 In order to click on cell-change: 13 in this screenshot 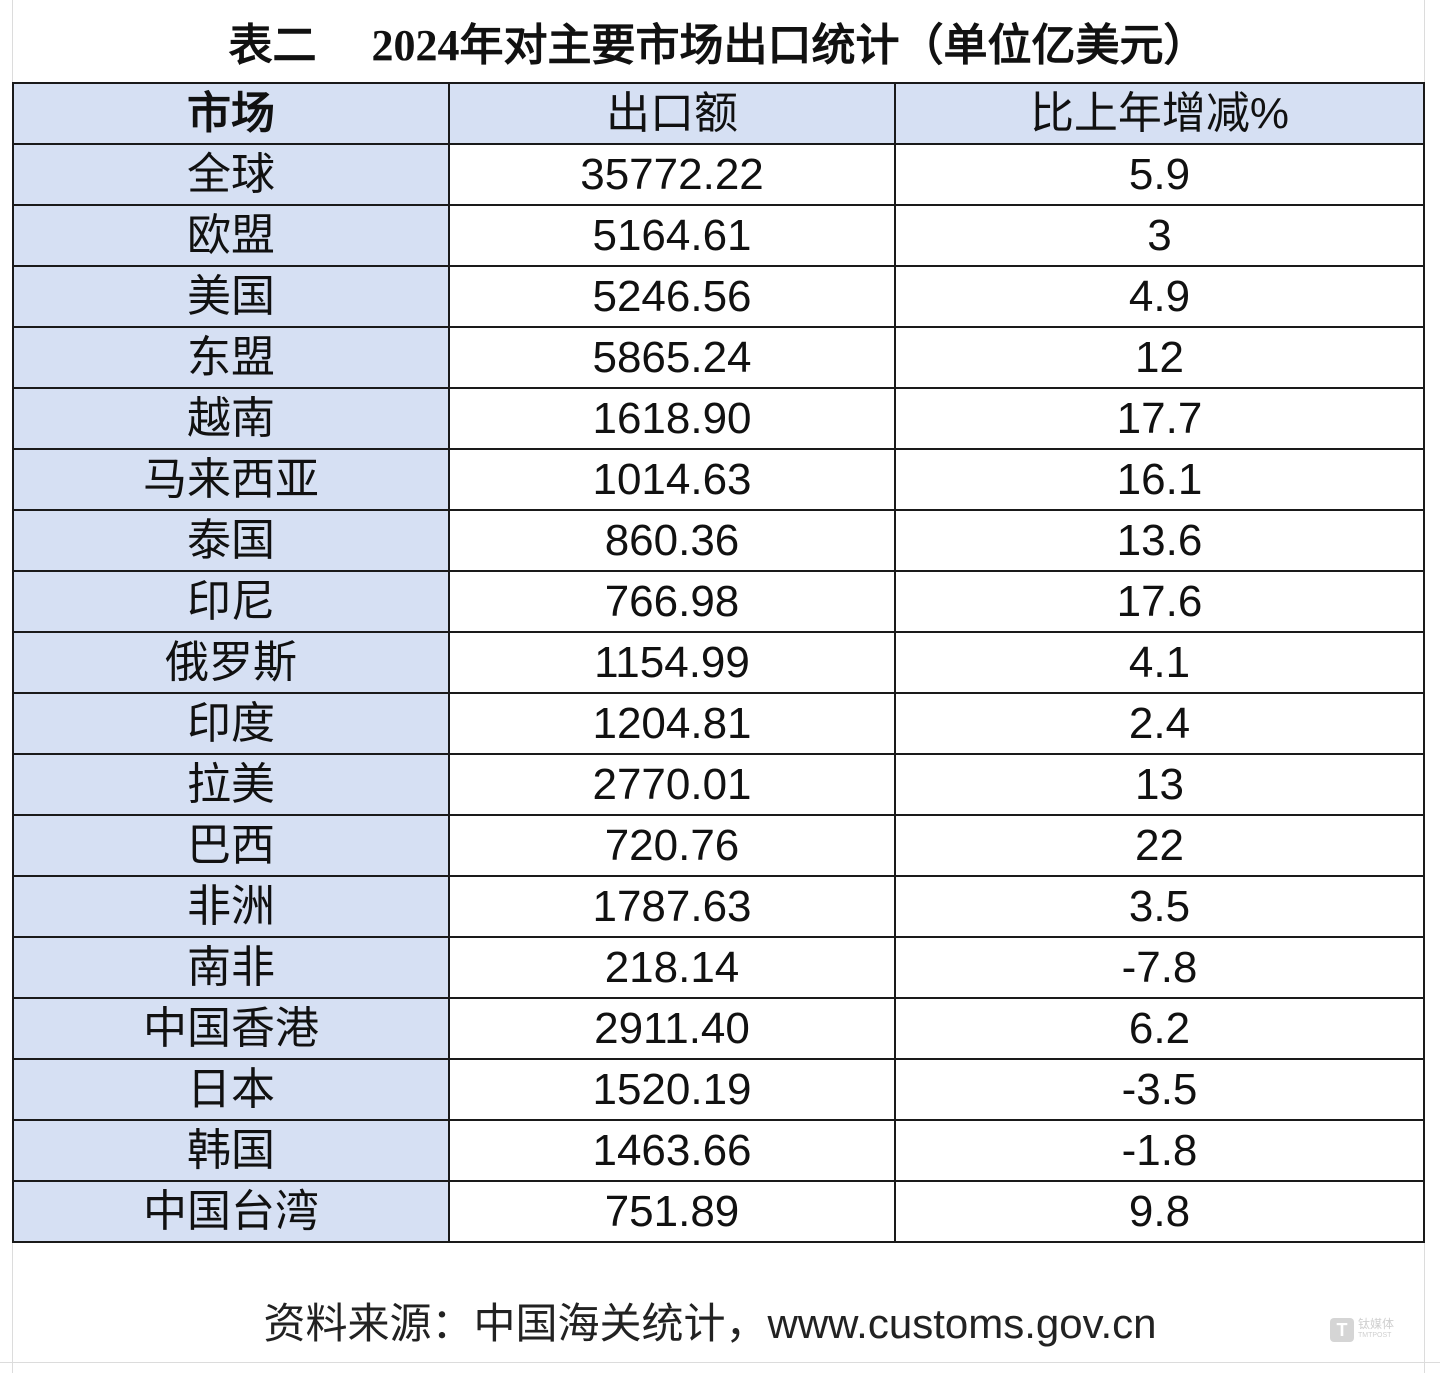, I will do `click(1159, 784)`.